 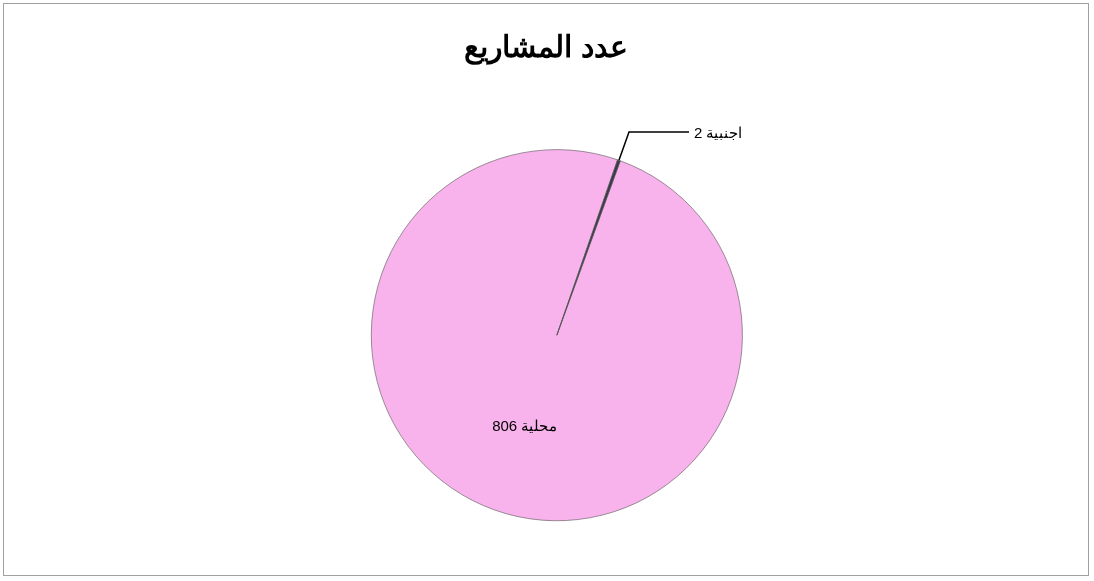 What do you see at coordinates (539, 425) in the screenshot?
I see `slice-label: محلية` at bounding box center [539, 425].